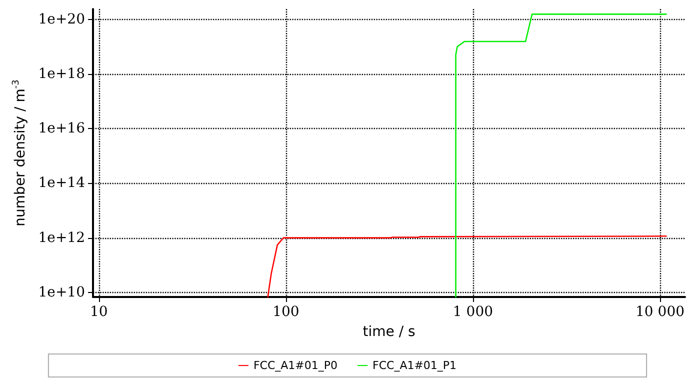 The width and height of the screenshot is (695, 387). Describe the element at coordinates (660, 312) in the screenshot. I see `x-tick-label: 10 000` at that location.